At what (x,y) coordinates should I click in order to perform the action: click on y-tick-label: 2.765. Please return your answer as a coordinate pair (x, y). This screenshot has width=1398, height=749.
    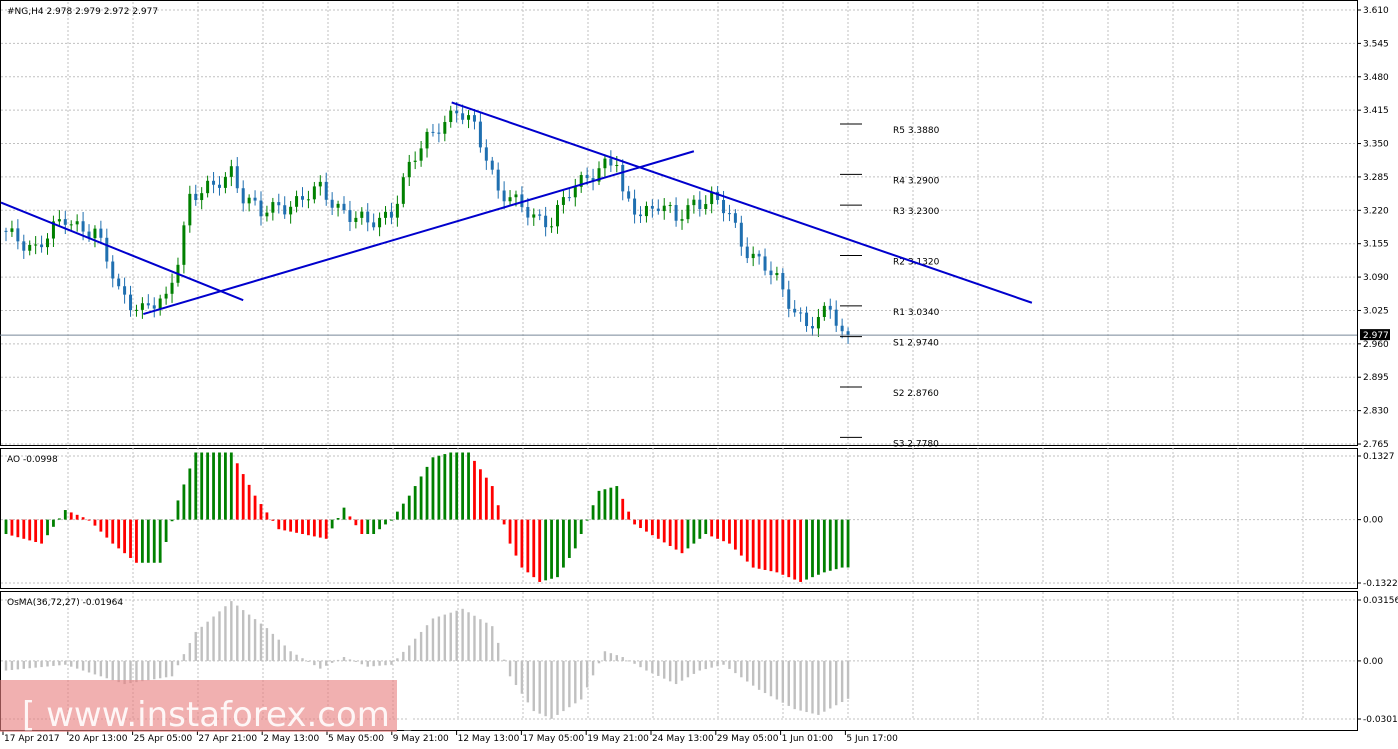
    Looking at the image, I should click on (1376, 445).